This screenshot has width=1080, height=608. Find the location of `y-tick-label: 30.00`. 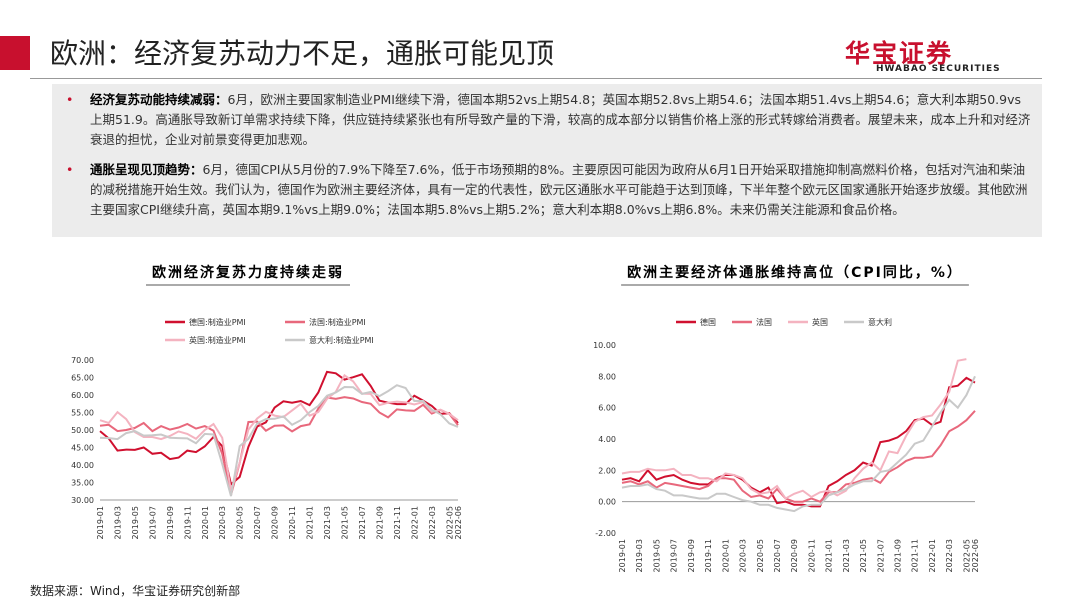

y-tick-label: 30.00 is located at coordinates (82, 500).